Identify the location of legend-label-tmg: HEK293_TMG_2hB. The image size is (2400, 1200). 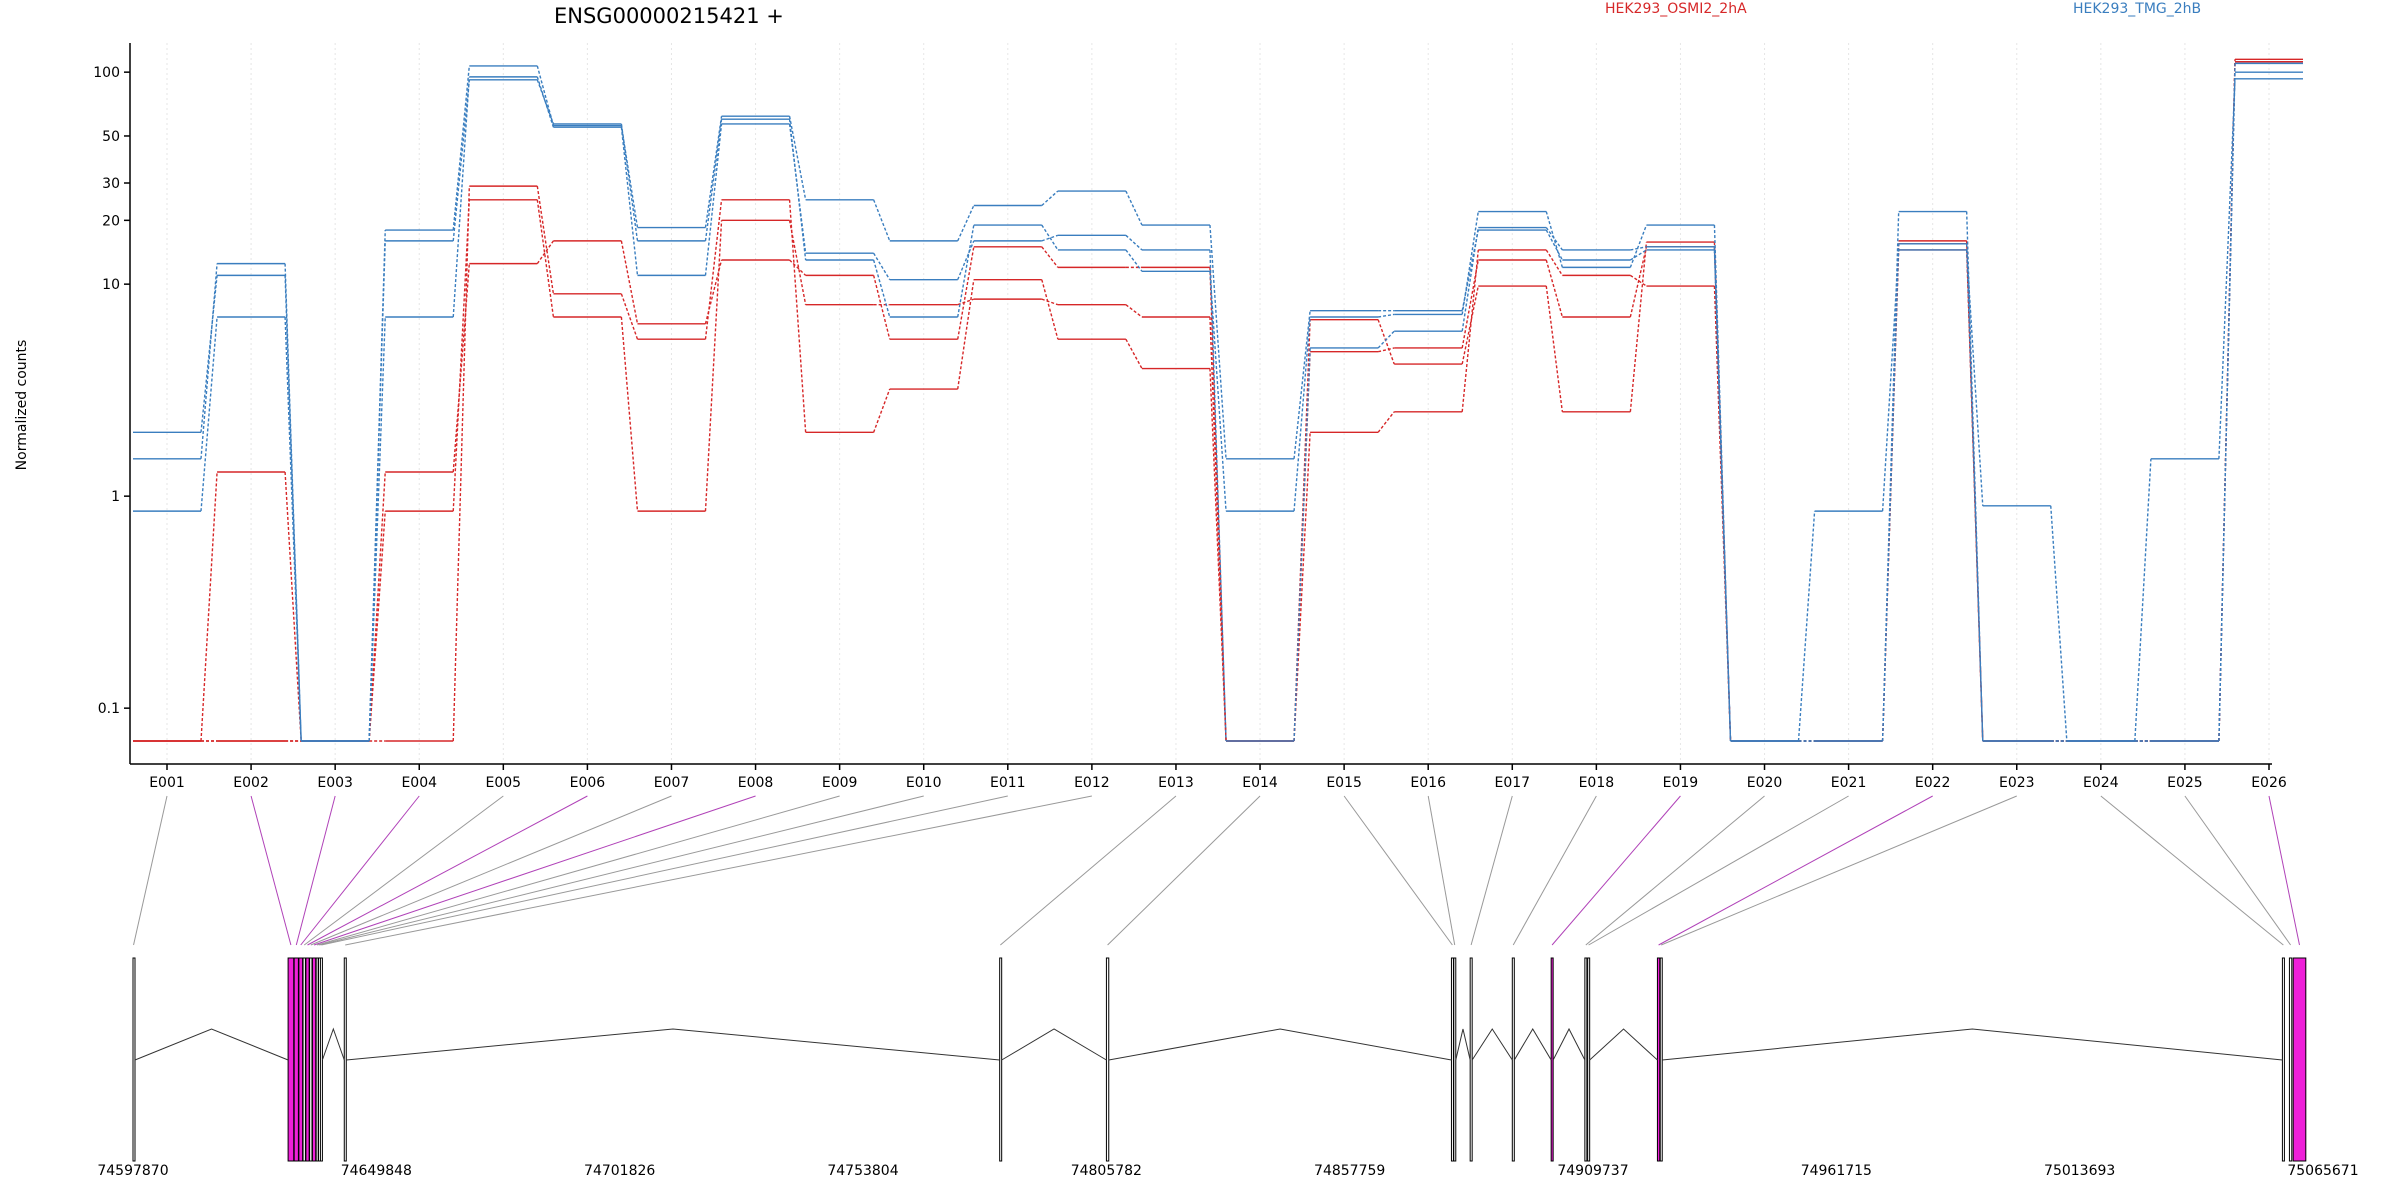
(2137, 9).